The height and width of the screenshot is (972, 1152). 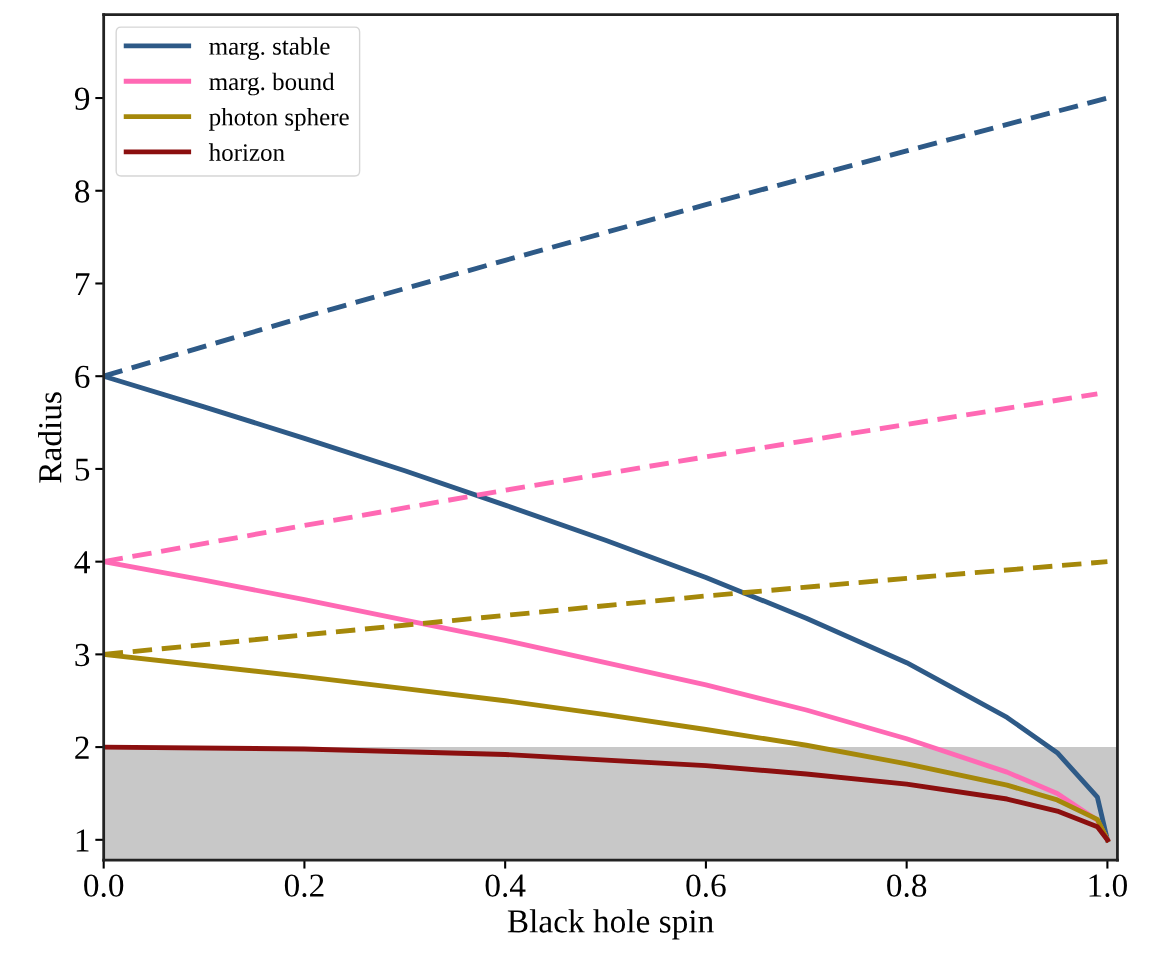 I want to click on legend-label: photon sphere, so click(x=279, y=119).